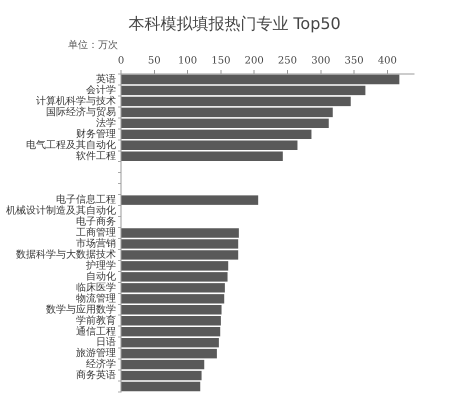  Describe the element at coordinates (96, 134) in the screenshot. I see `y-tick-label: 财务管理` at that location.